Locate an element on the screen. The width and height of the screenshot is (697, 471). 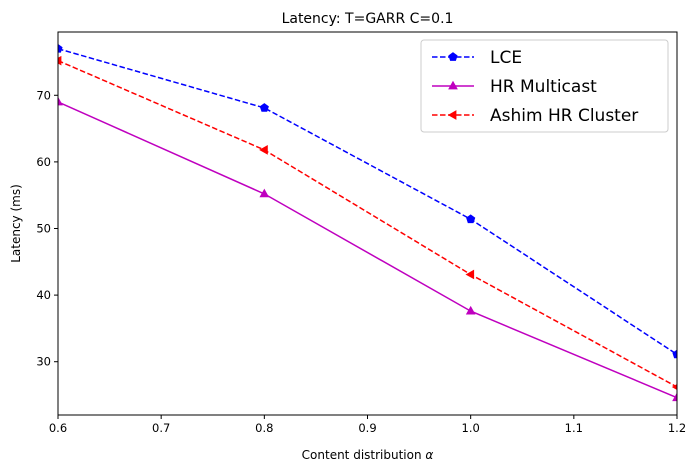
y-tick-label: 60 is located at coordinates (43, 162).